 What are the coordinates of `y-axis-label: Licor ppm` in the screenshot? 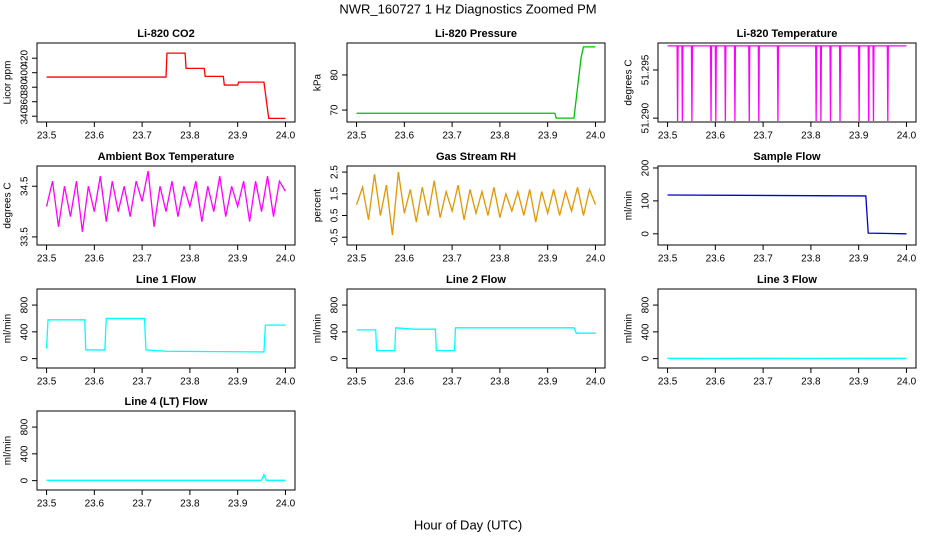 It's located at (8, 83).